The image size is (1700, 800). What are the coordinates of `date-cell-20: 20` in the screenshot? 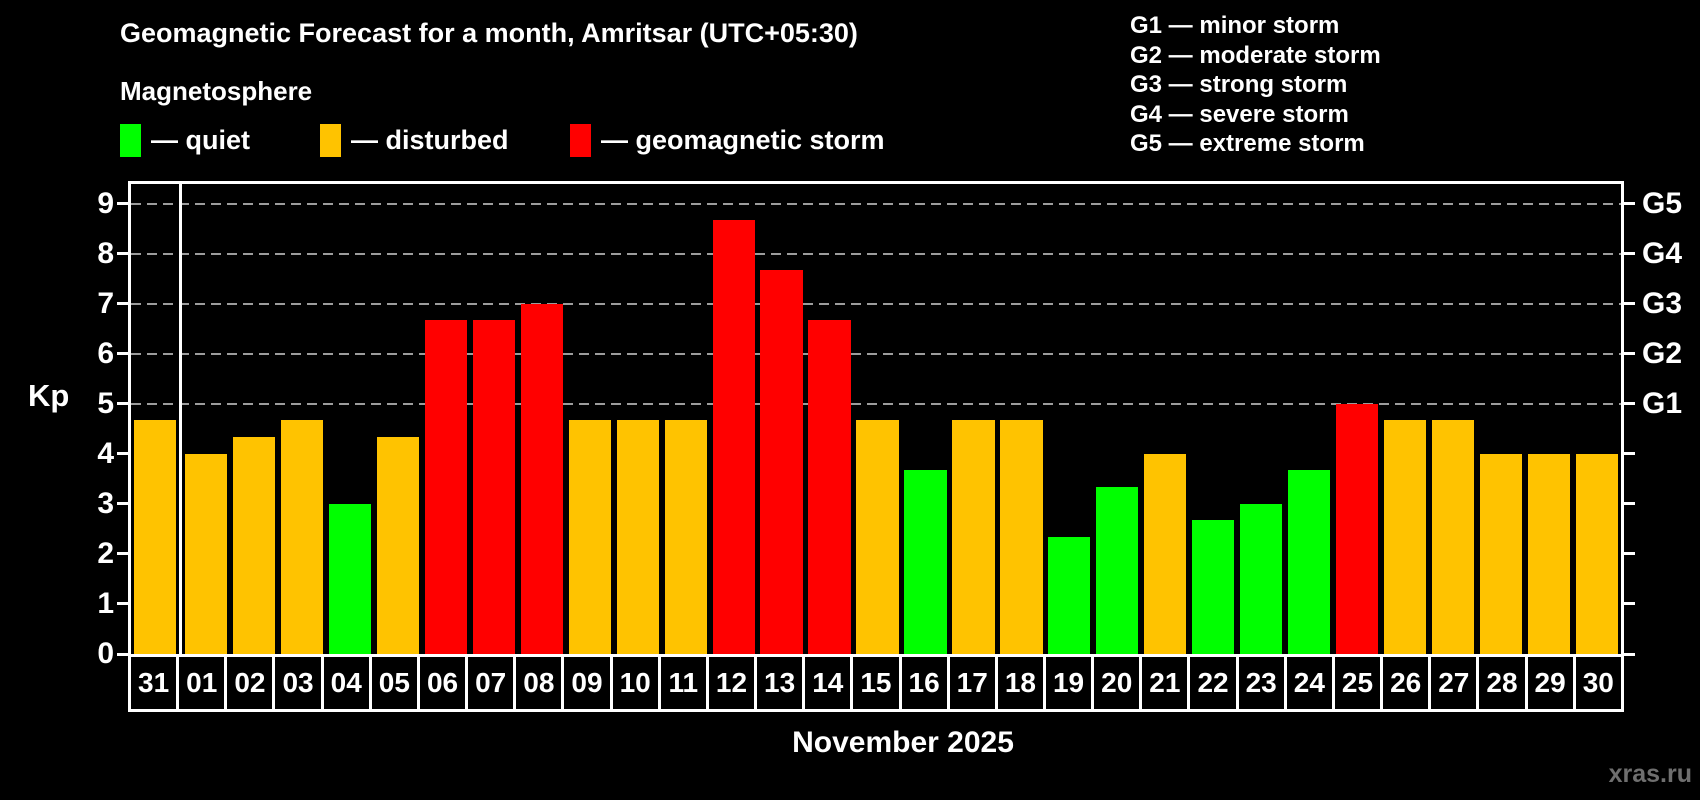 It's located at (1118, 683).